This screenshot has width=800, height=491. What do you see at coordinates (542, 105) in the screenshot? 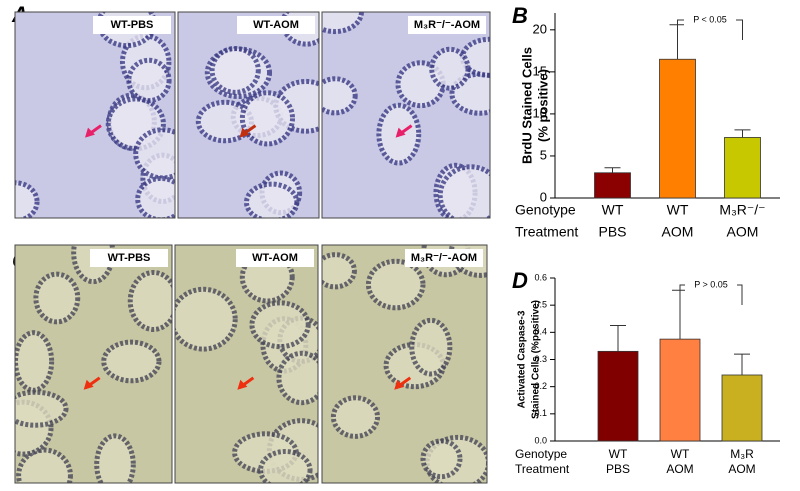
I see `y-axis-label: (% positive)` at bounding box center [542, 105].